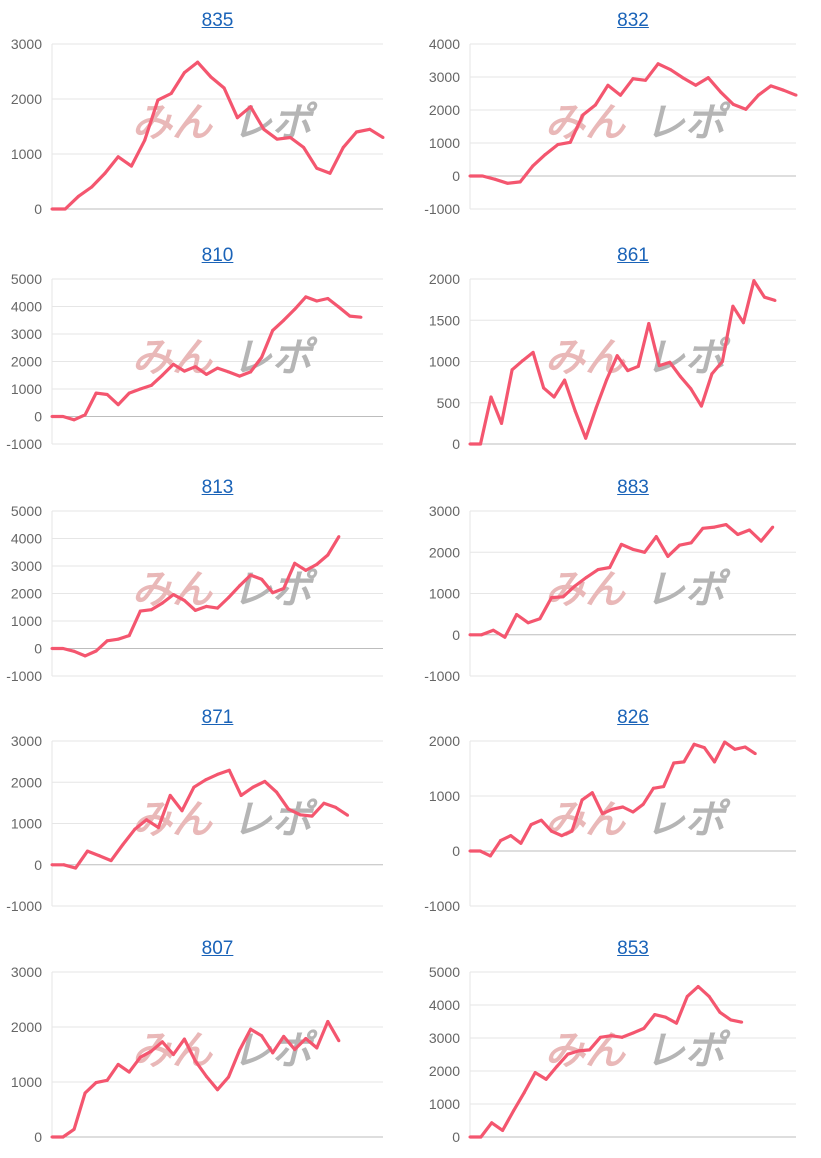 This screenshot has height=1158, width=821. What do you see at coordinates (615, 582) in the screenshot?
I see `chart-panel: 883 -1000 0 1000 2000 3000 みん レポ` at bounding box center [615, 582].